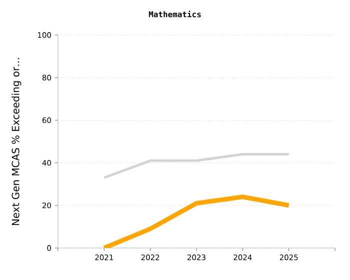 The width and height of the screenshot is (350, 280). I want to click on line-series, so click(197, 221).